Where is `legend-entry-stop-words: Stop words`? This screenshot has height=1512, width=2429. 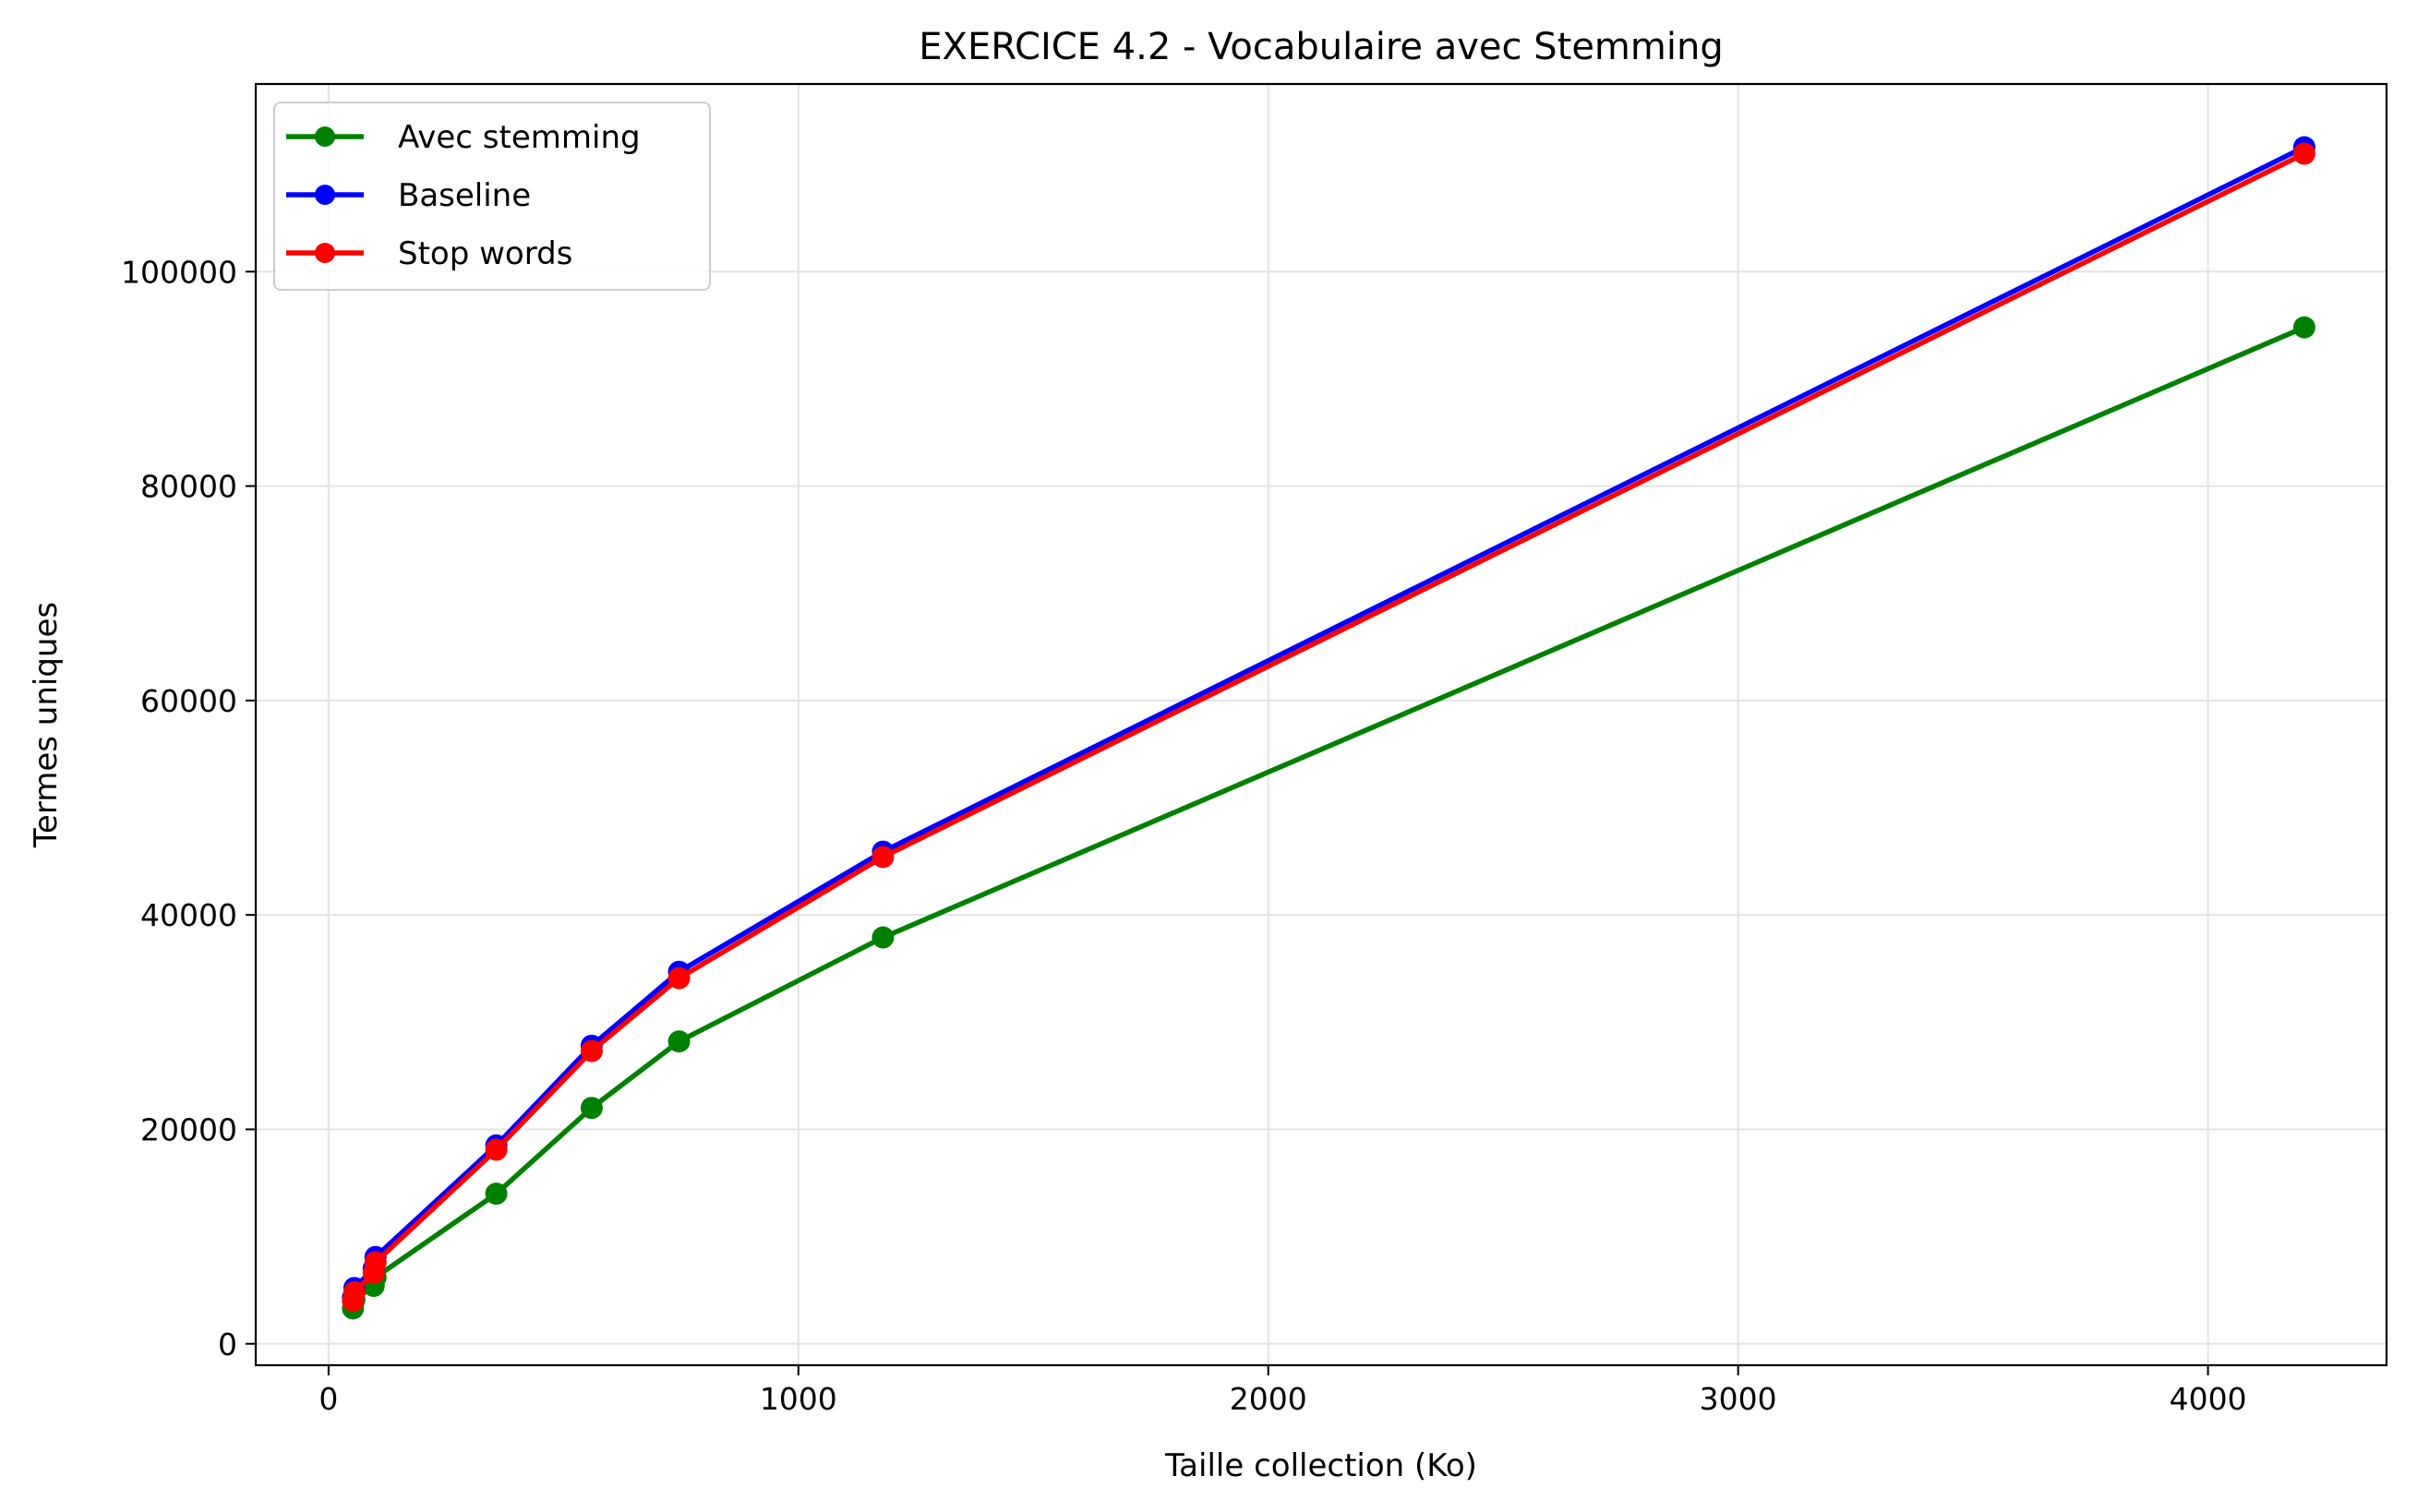
legend-entry-stop-words: Stop words is located at coordinates (429, 253).